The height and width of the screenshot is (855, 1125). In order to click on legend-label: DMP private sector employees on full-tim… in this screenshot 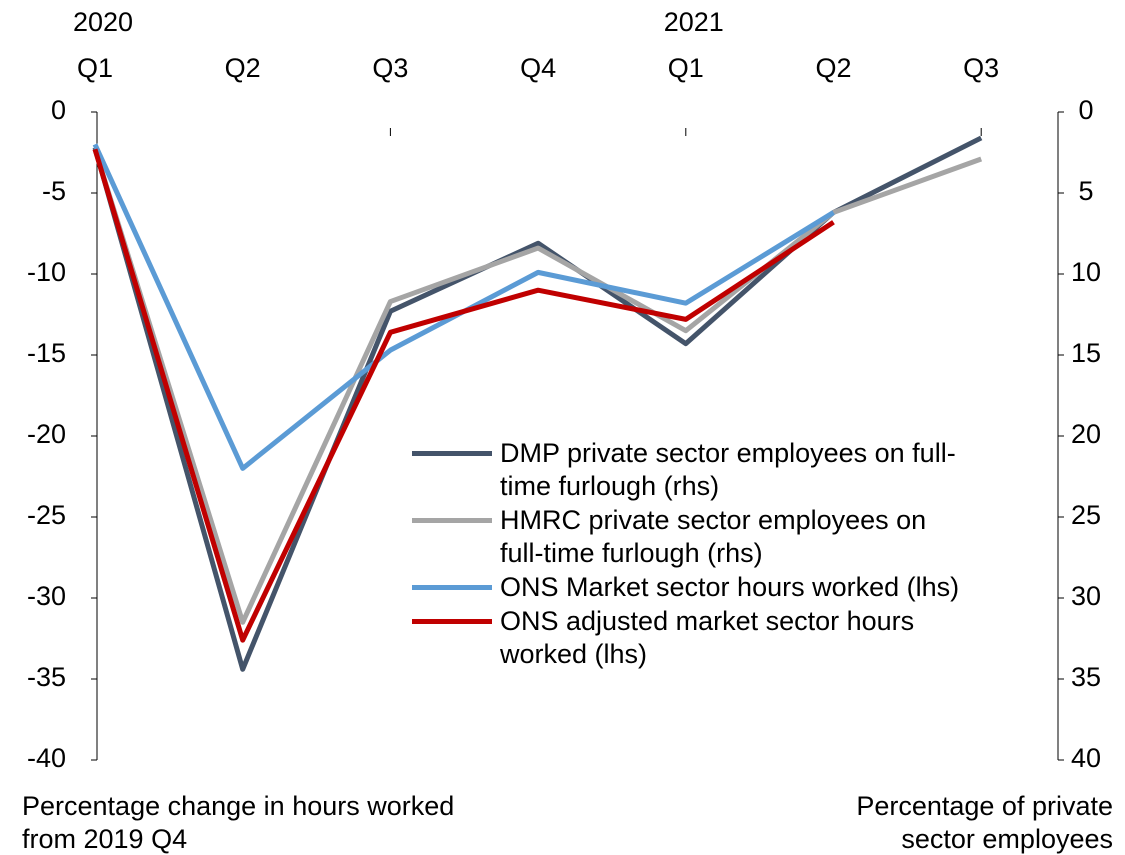, I will do `click(728, 469)`.